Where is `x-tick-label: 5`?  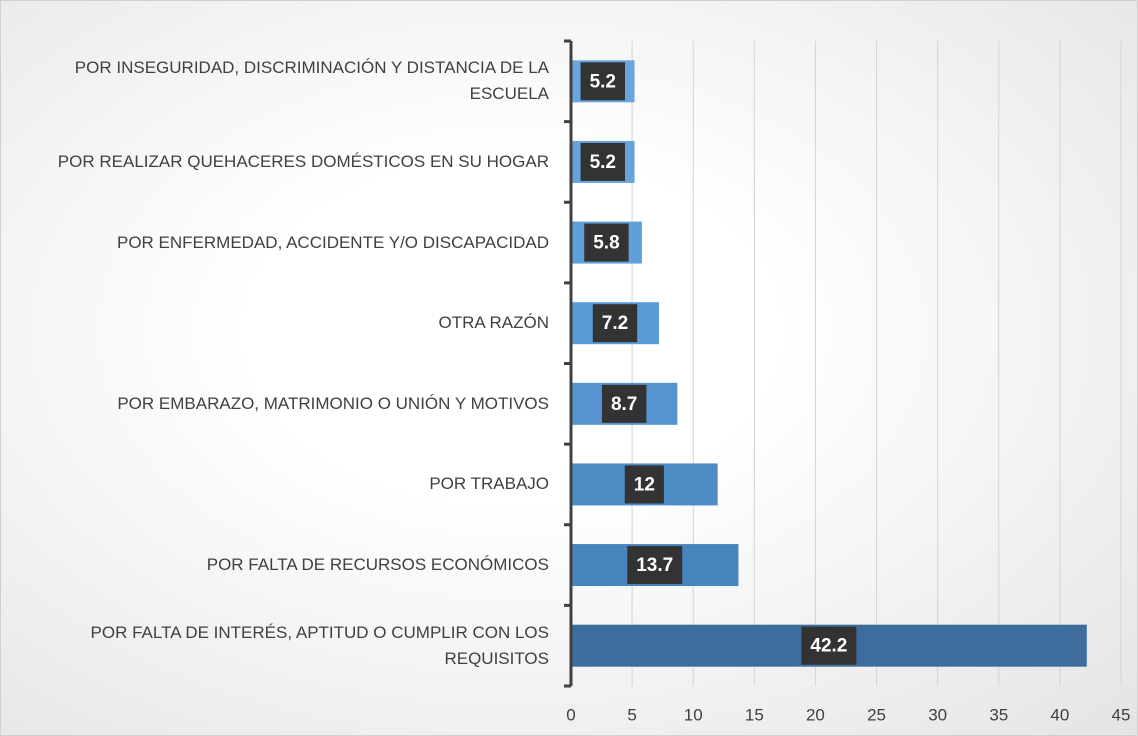
x-tick-label: 5 is located at coordinates (631, 714).